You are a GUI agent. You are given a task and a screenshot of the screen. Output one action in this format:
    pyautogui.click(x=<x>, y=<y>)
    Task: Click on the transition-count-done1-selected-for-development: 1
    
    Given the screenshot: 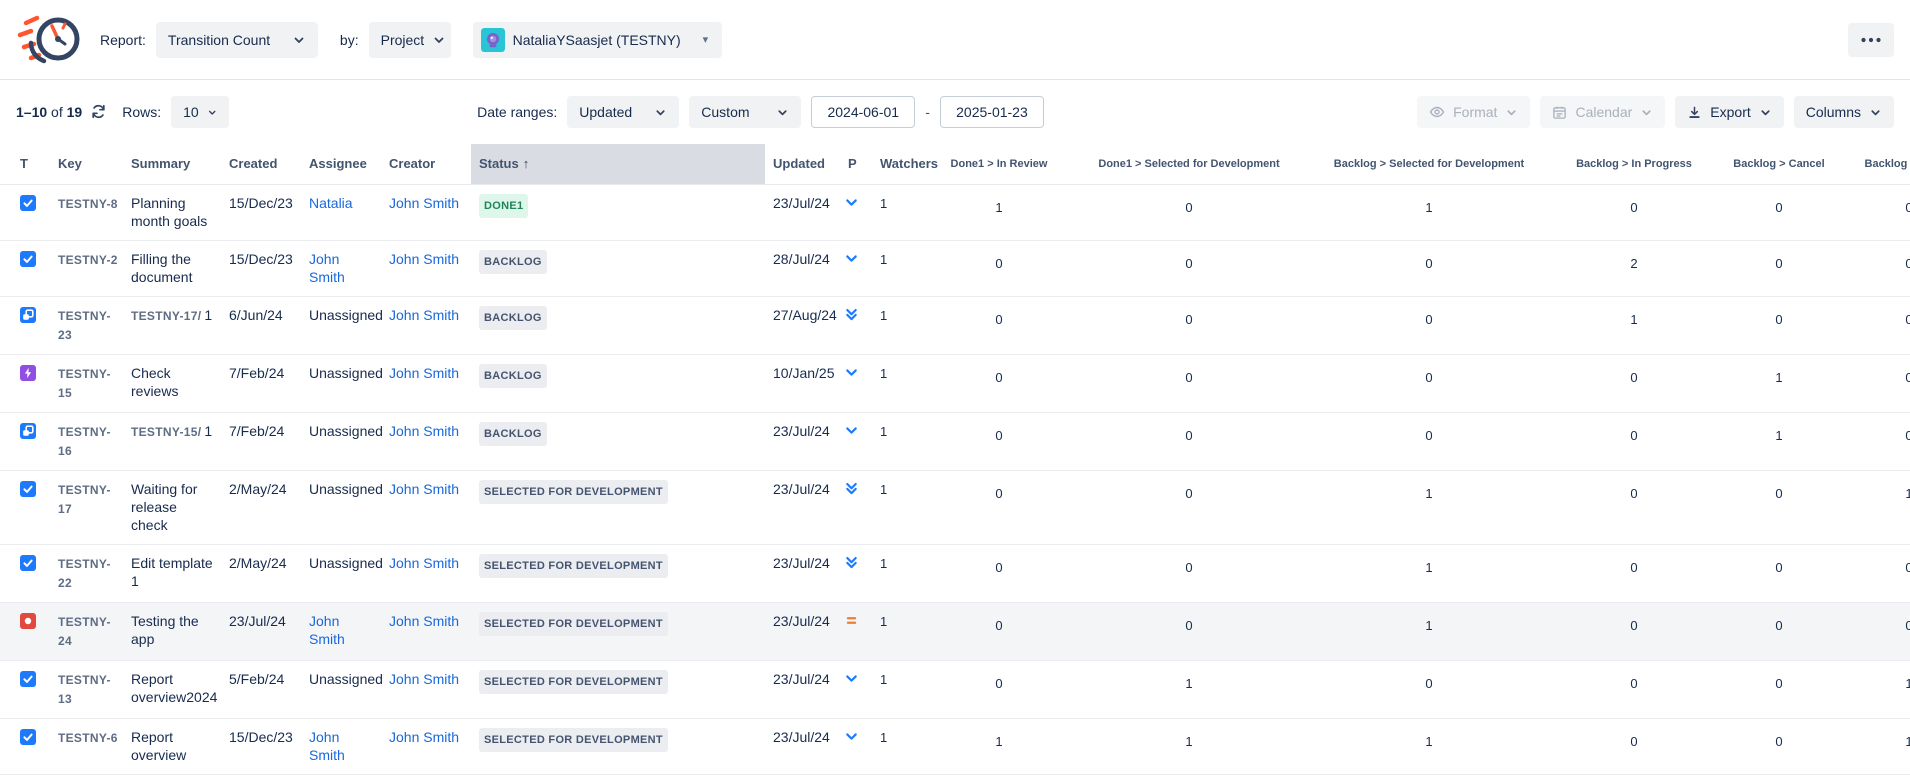 What is the action you would take?
    pyautogui.click(x=1187, y=689)
    